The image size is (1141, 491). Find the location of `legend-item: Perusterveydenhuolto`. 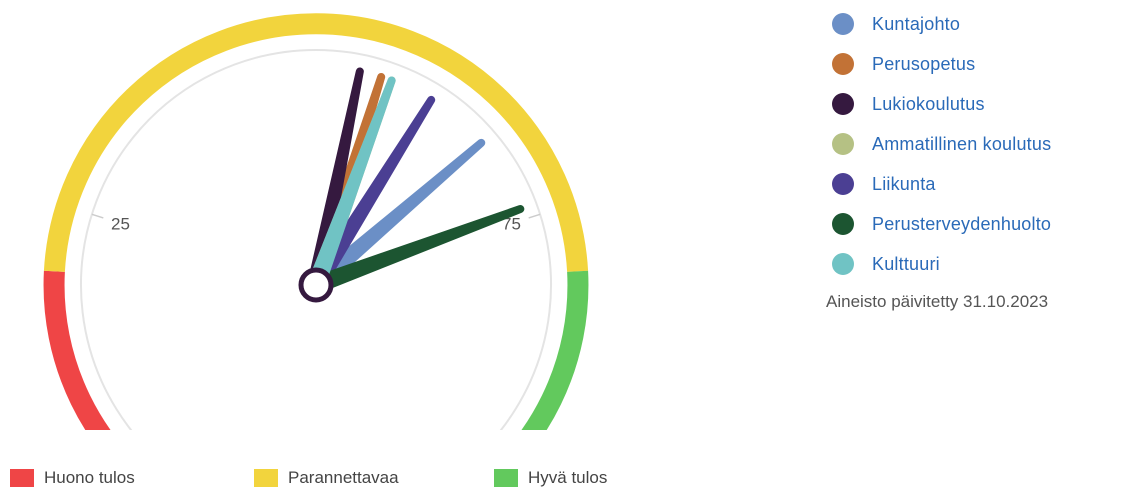

legend-item: Perusterveydenhuolto is located at coordinates (941, 224).